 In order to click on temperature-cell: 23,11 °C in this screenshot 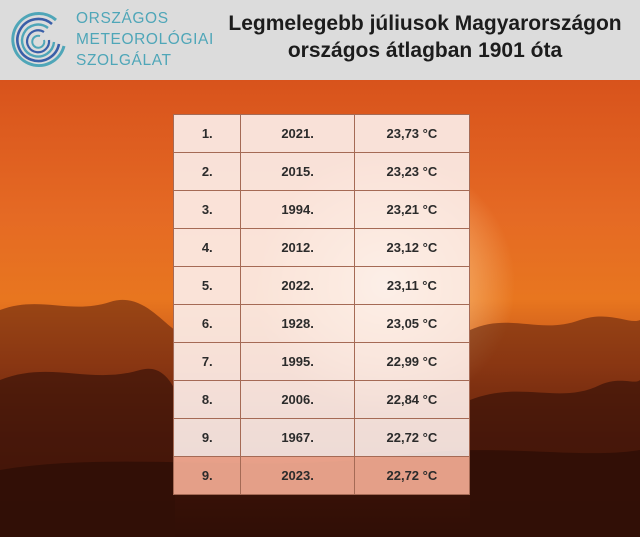, I will do `click(412, 285)`.